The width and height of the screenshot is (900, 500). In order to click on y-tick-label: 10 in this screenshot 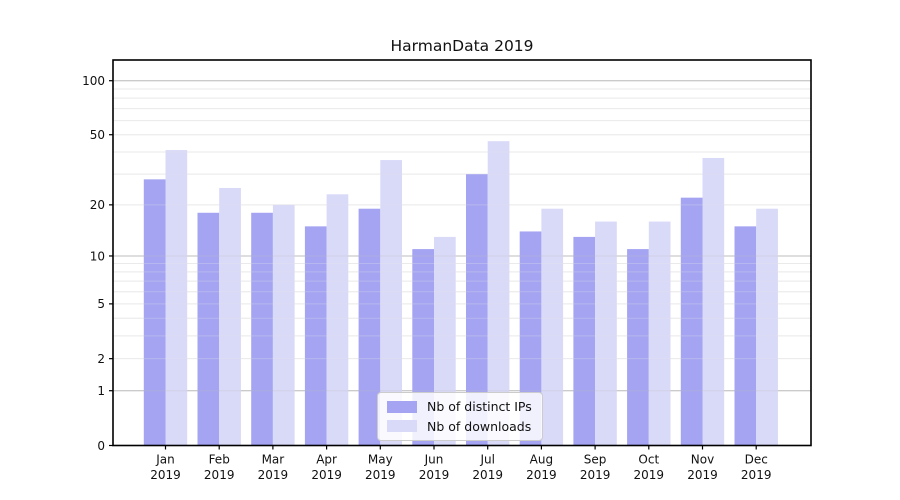, I will do `click(97, 256)`.